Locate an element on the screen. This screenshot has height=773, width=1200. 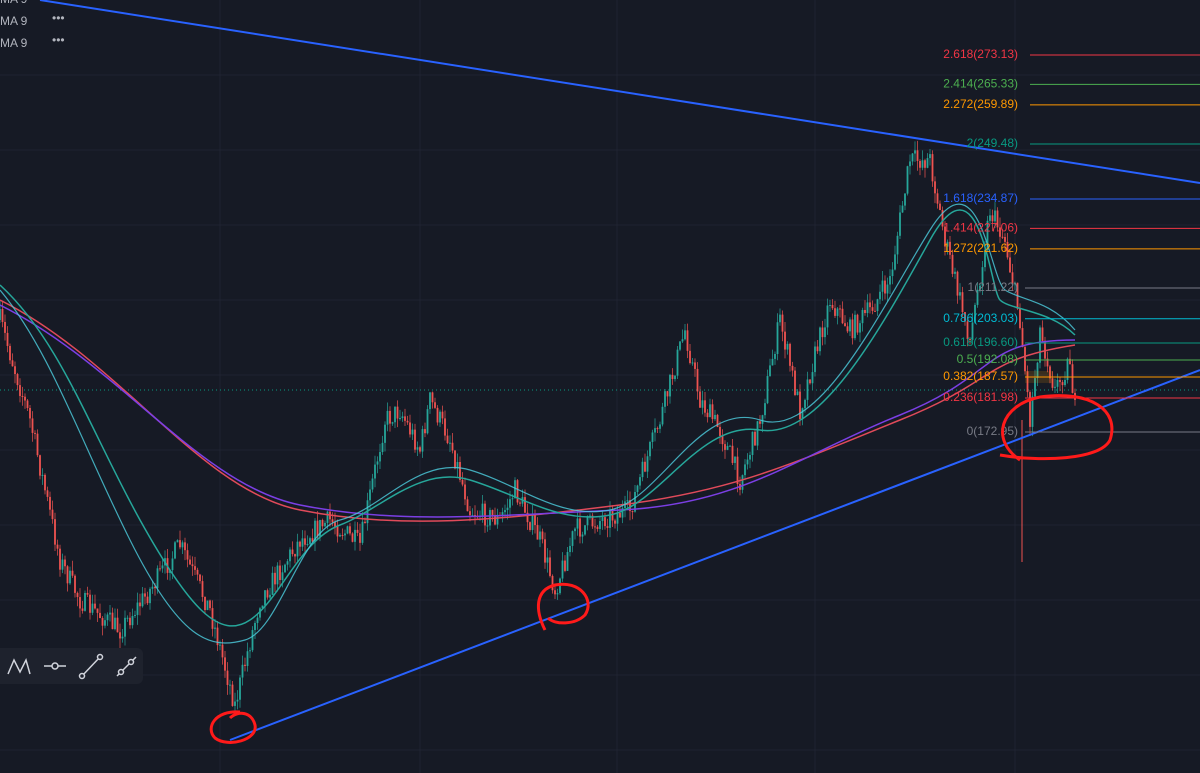
fib-label: 0.236(181.98) is located at coordinates (980, 397).